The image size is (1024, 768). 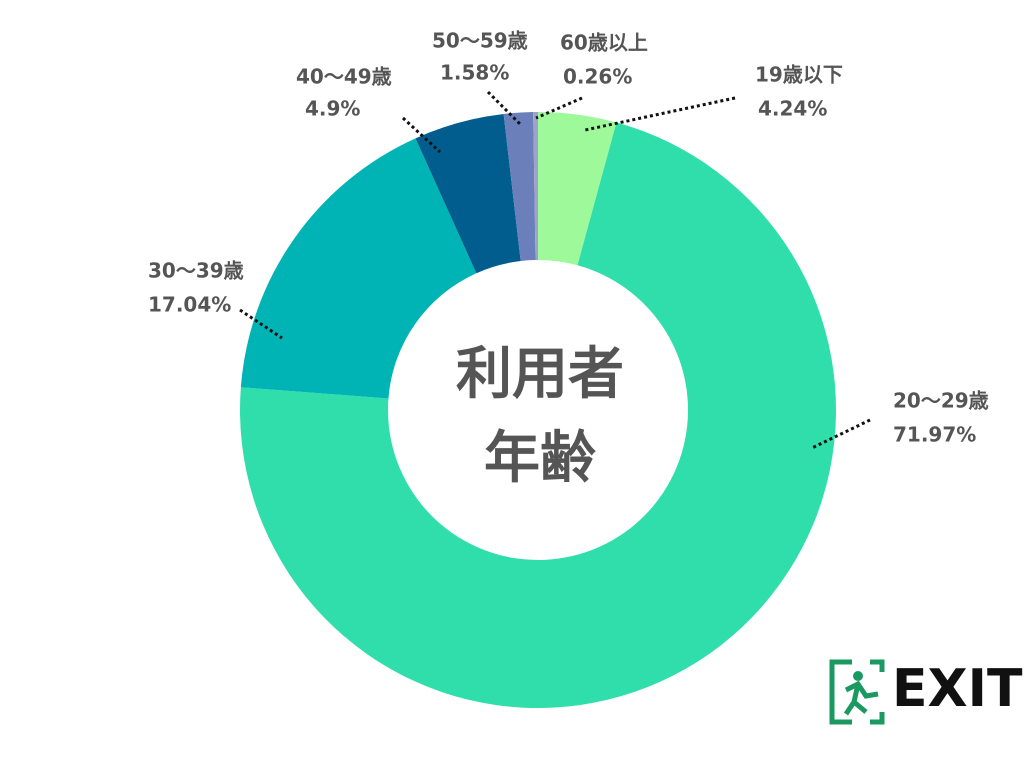 What do you see at coordinates (799, 75) in the screenshot?
I see `category-label: 19歳以下` at bounding box center [799, 75].